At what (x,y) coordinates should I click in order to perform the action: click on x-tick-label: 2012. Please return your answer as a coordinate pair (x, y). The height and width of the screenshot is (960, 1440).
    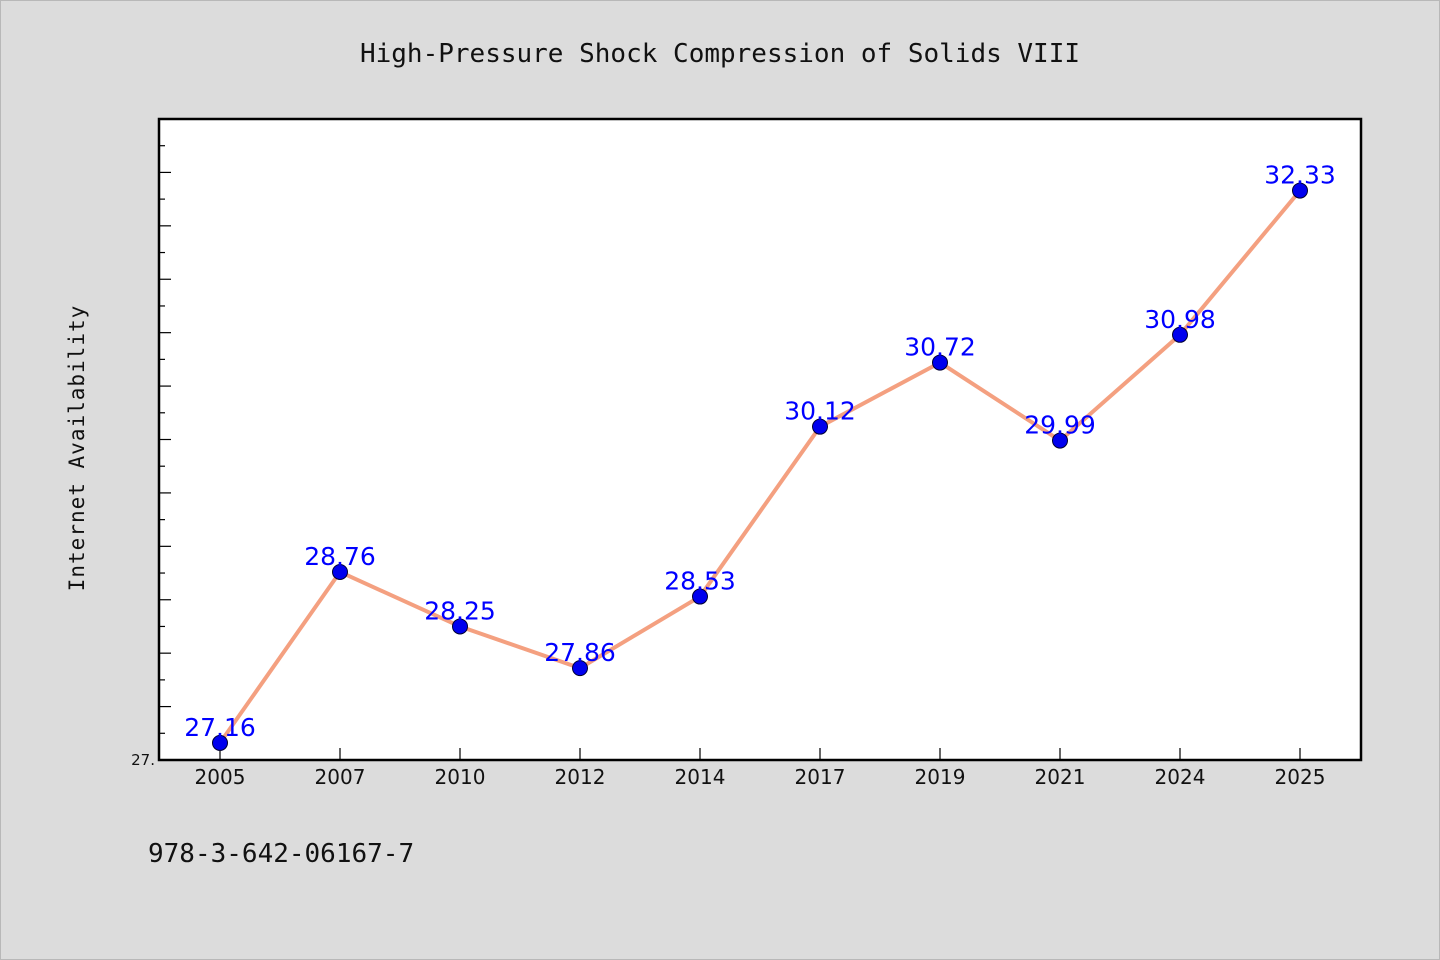
    Looking at the image, I should click on (580, 777).